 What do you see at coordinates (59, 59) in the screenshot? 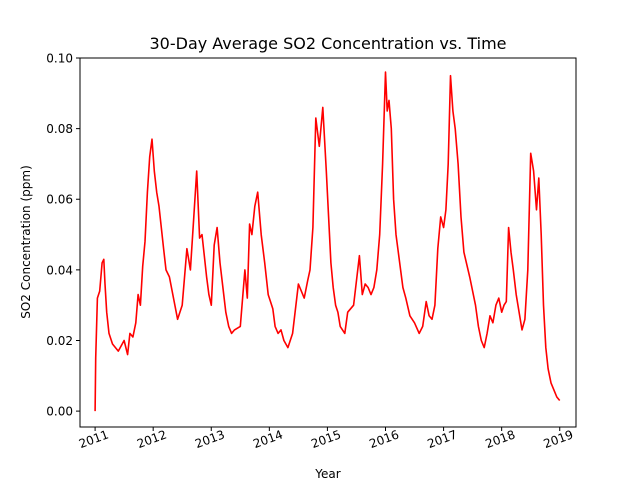
I see `y-tick-label: 0.10` at bounding box center [59, 59].